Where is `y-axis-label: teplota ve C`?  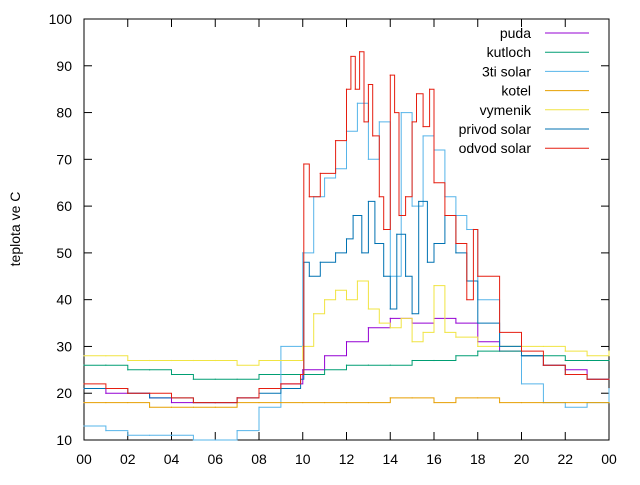 y-axis-label: teplota ve C is located at coordinates (15, 229).